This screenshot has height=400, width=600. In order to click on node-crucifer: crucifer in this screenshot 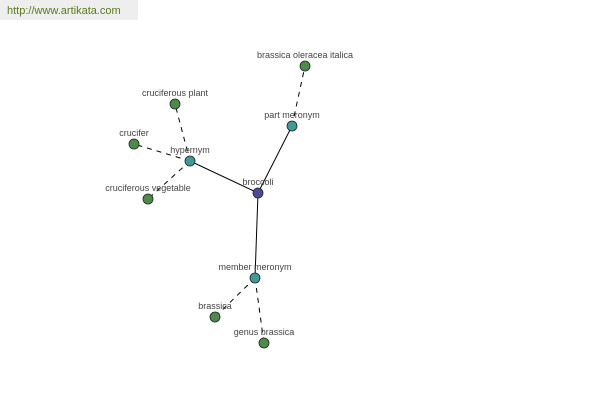, I will do `click(134, 139)`.